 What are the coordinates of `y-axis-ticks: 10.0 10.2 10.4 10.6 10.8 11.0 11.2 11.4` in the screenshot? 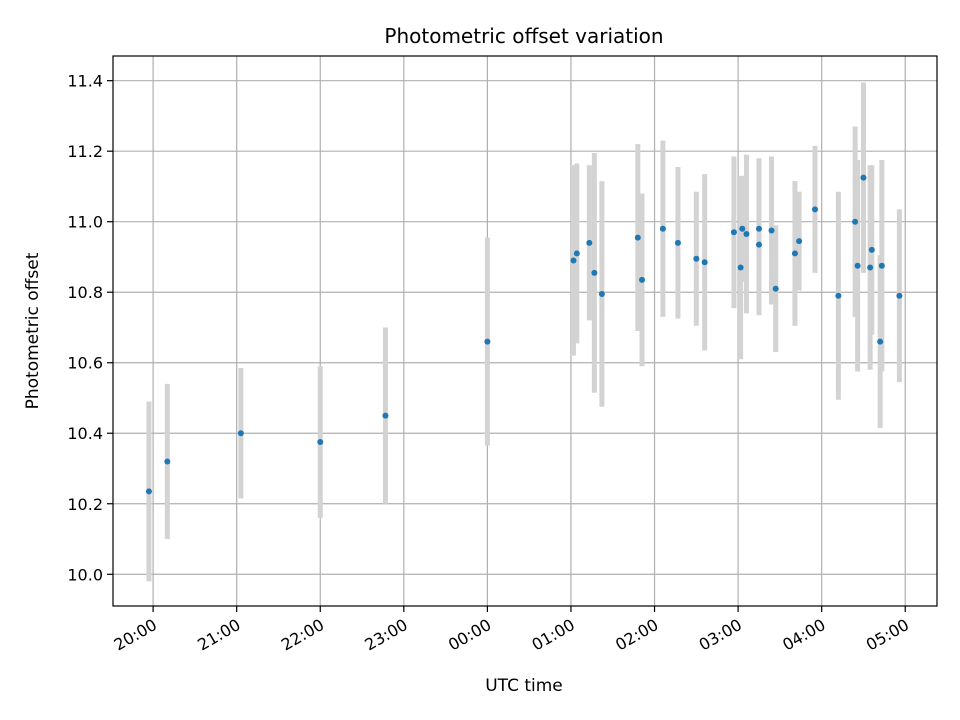 It's located at (90, 328).